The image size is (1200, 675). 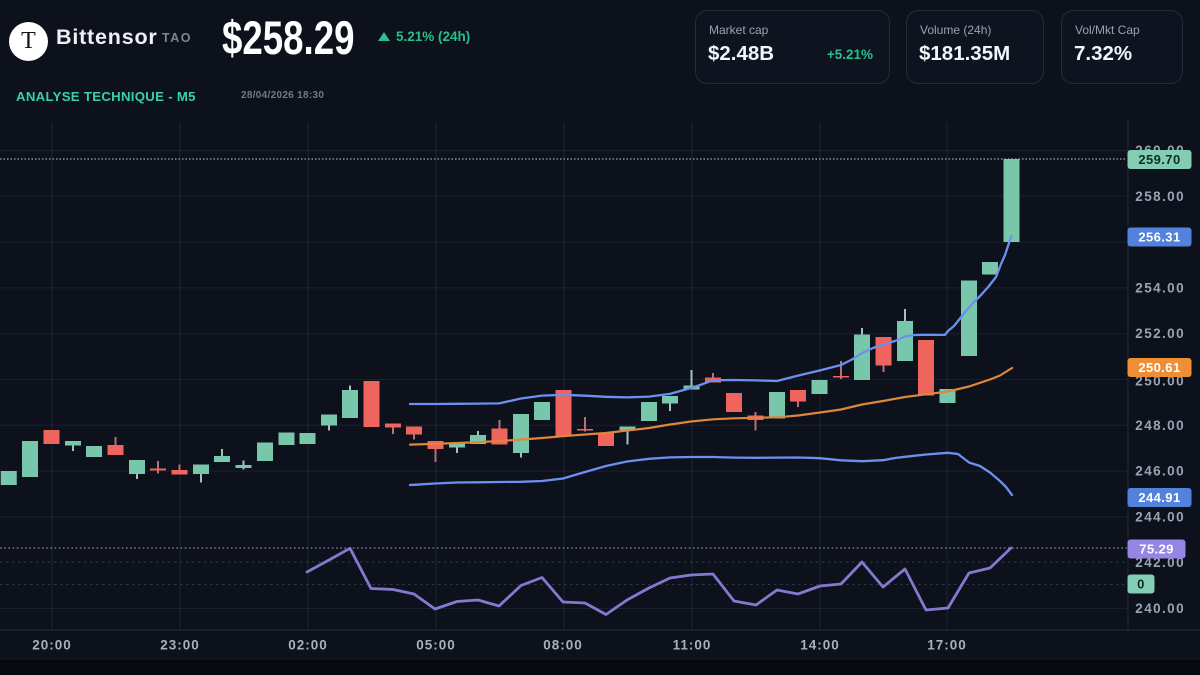 I want to click on svg-text: 11:00, so click(x=692, y=645).